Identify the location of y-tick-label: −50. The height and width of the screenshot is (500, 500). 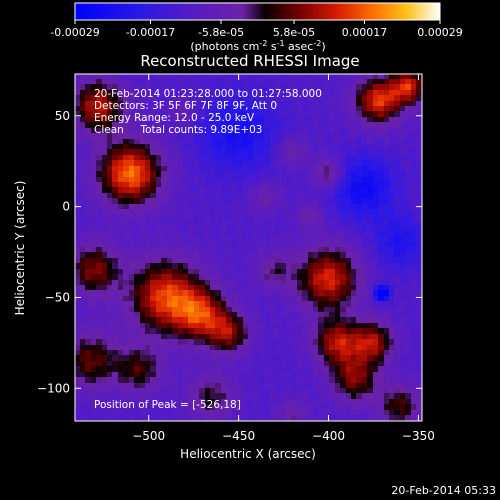
(57, 297).